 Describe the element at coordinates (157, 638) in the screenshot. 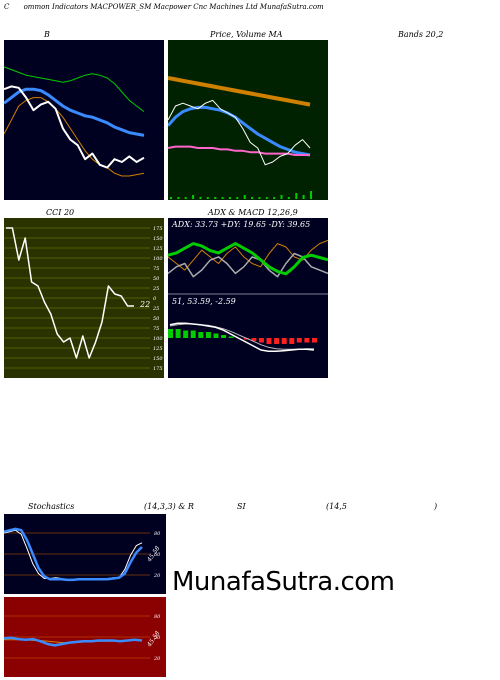

I see `rsi-tick-label: 50` at that location.